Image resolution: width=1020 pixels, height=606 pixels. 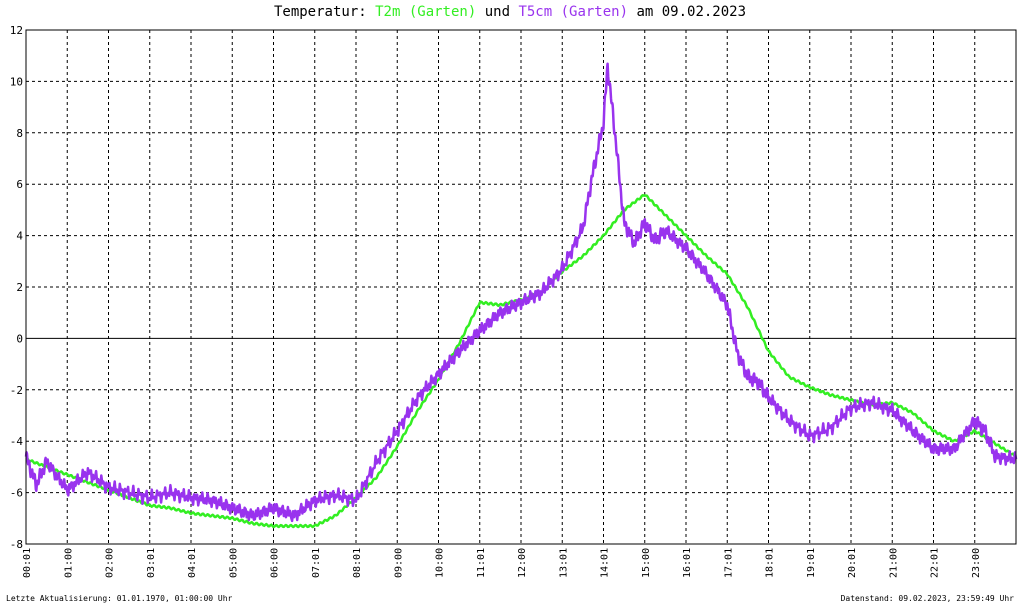 I want to click on x-tick-label: 01:00, so click(x=68, y=563).